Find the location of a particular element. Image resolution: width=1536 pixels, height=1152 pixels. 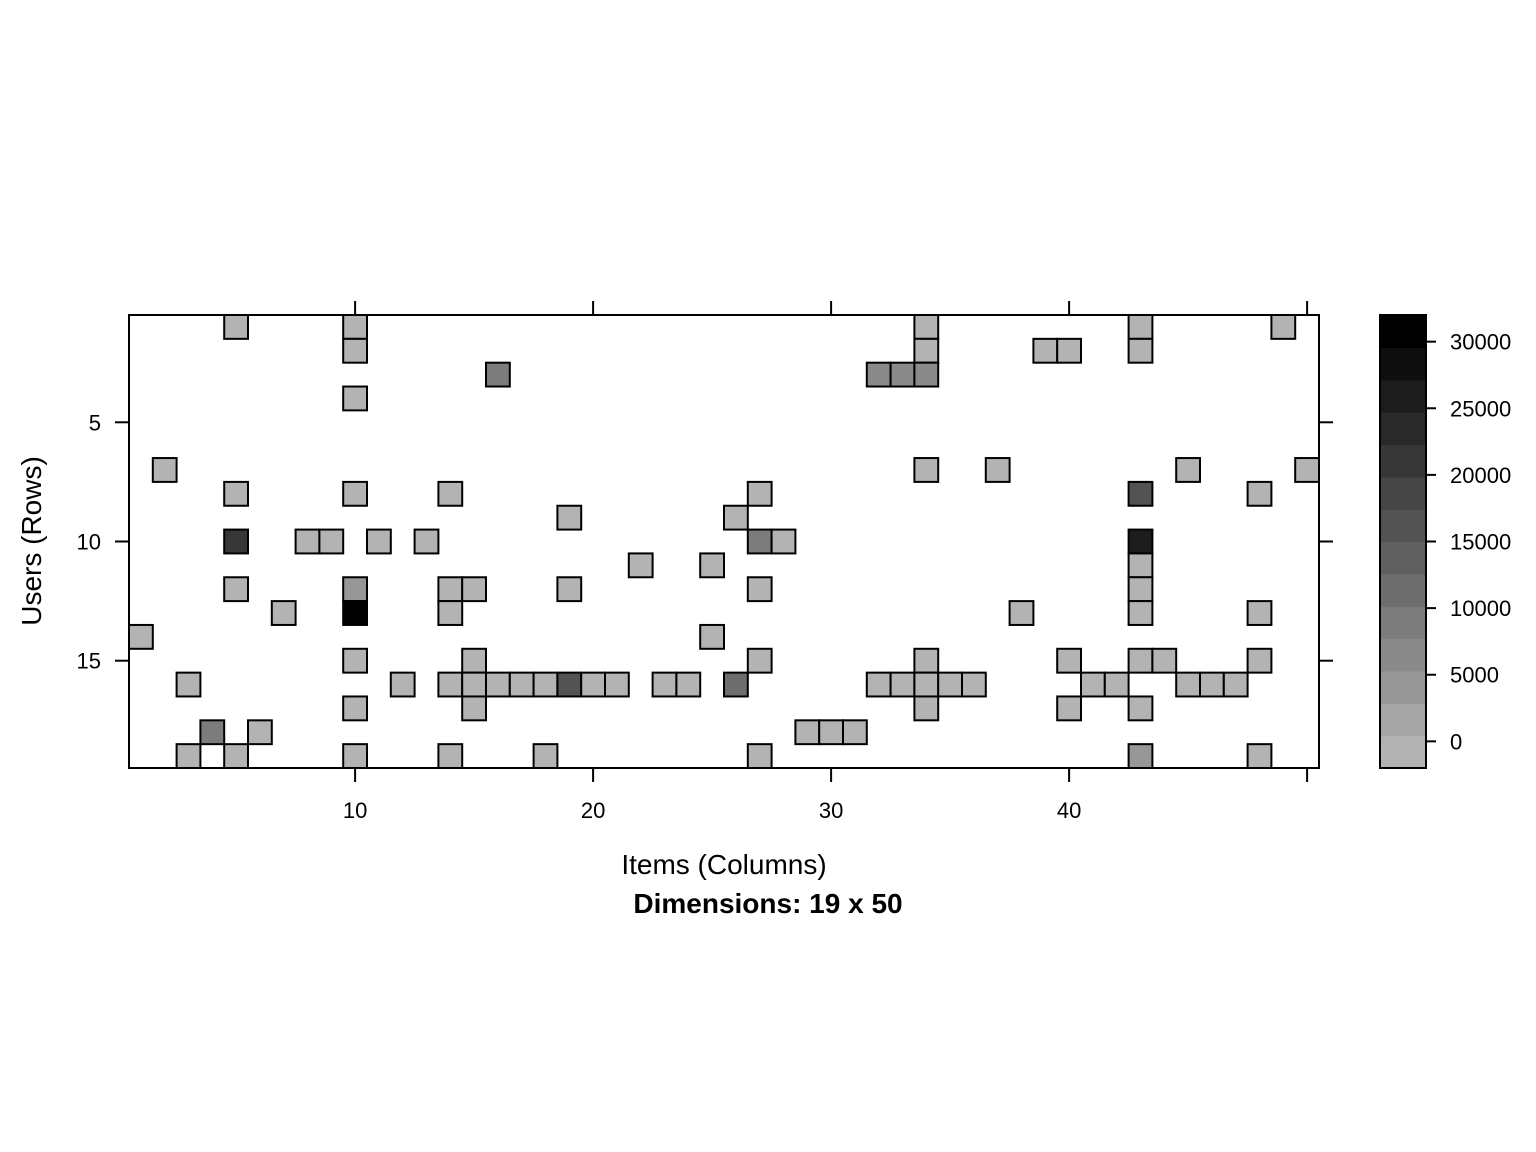

x-tick-label: 20 is located at coordinates (593, 810).